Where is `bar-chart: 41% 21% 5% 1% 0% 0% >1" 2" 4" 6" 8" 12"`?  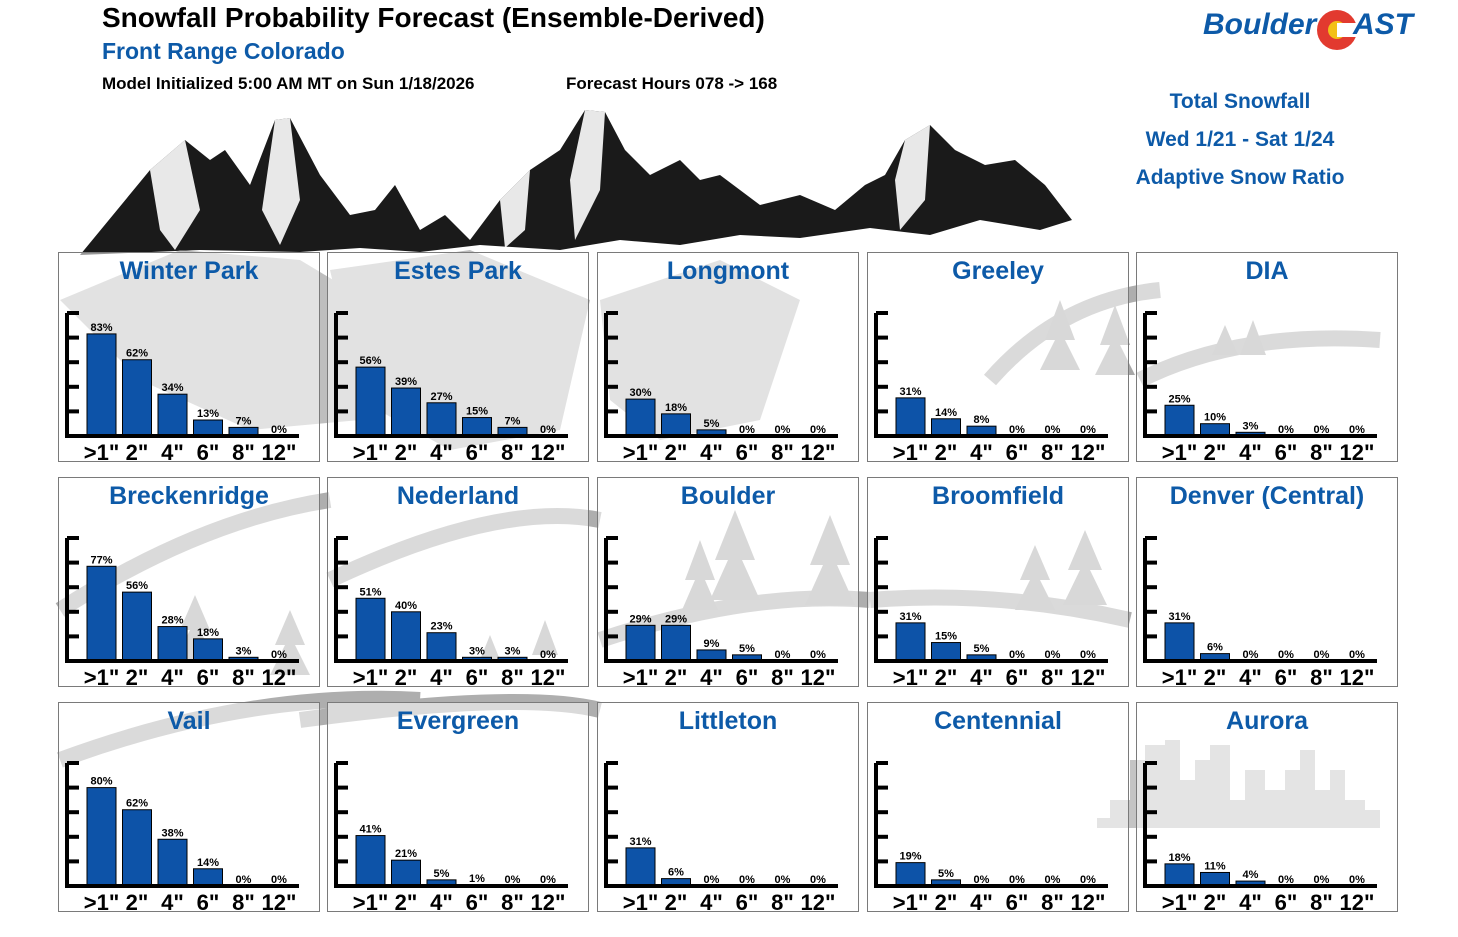 bar-chart: 41% 21% 5% 1% 0% 0% >1" 2" 4" 6" 8" 12" is located at coordinates (451, 837).